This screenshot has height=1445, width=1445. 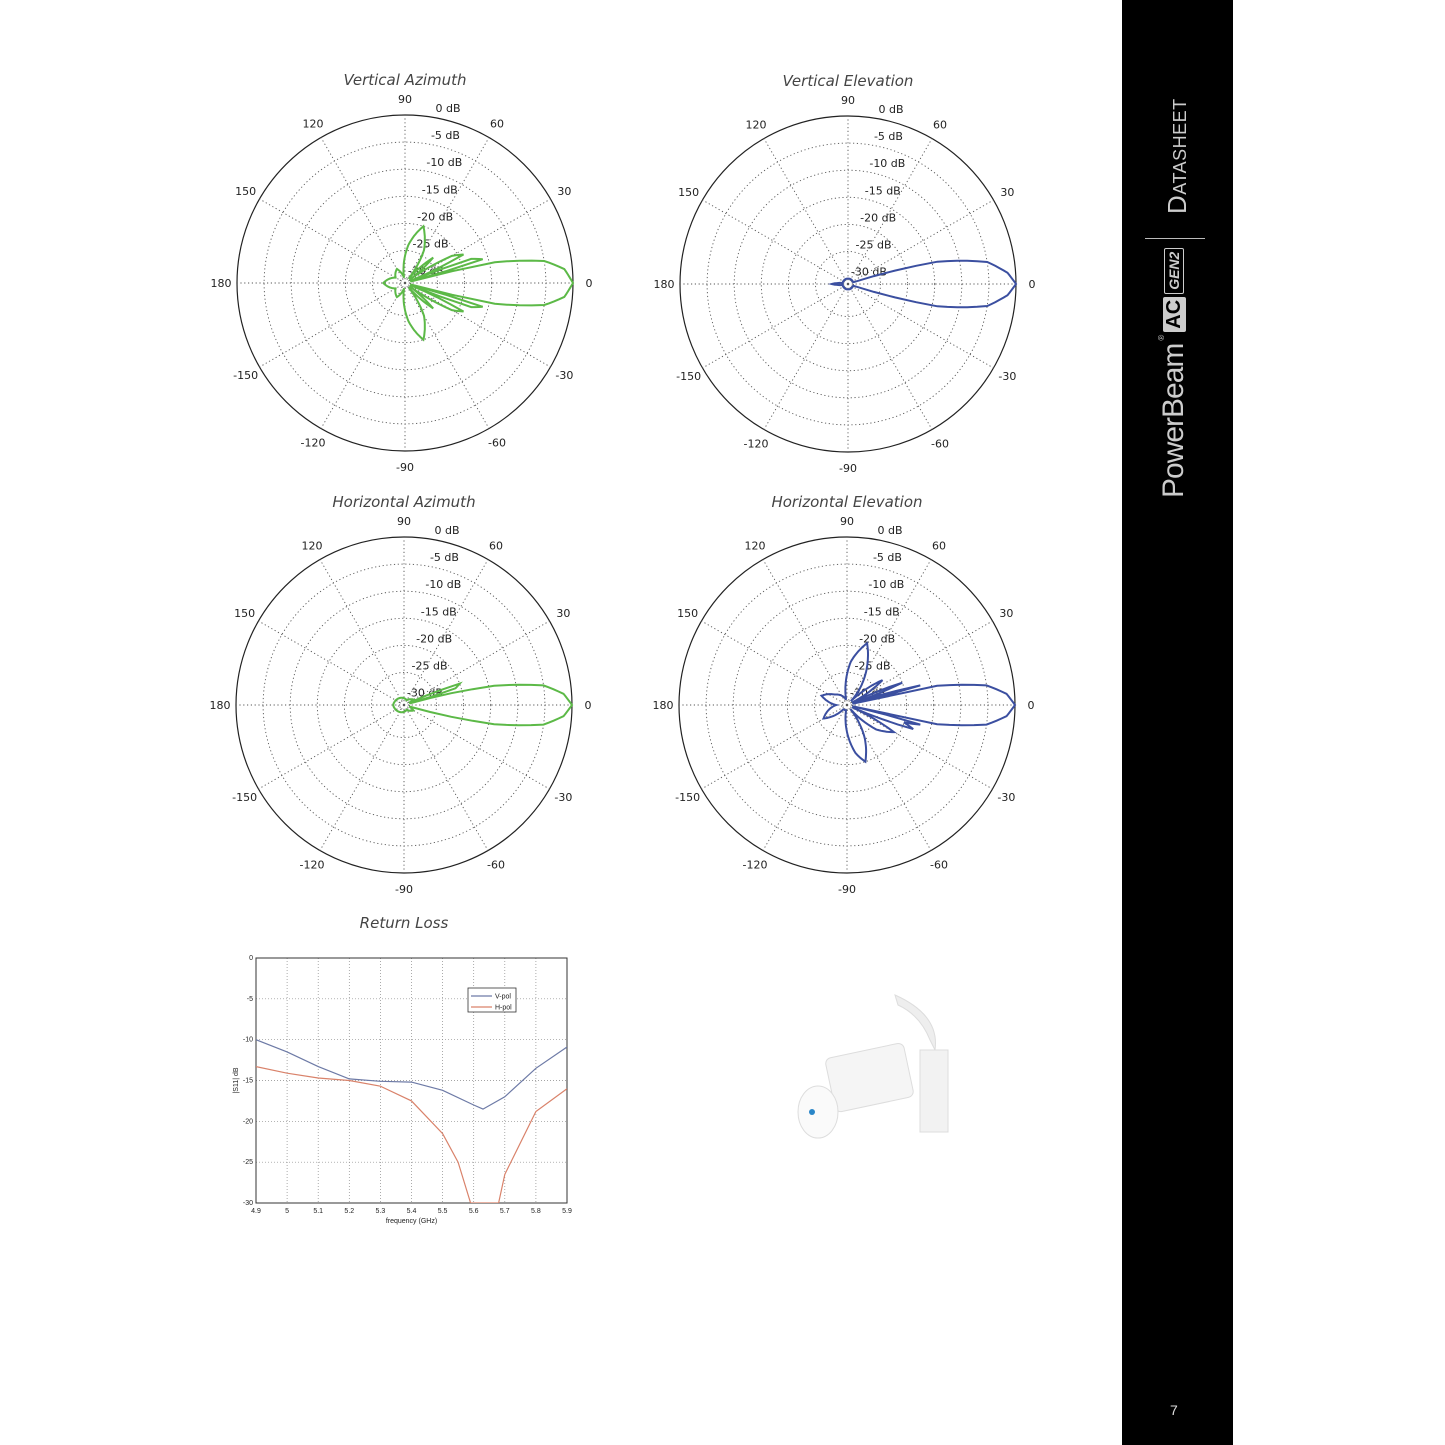 What do you see at coordinates (1177, 156) in the screenshot?
I see `doc-type-label: Datasheet` at bounding box center [1177, 156].